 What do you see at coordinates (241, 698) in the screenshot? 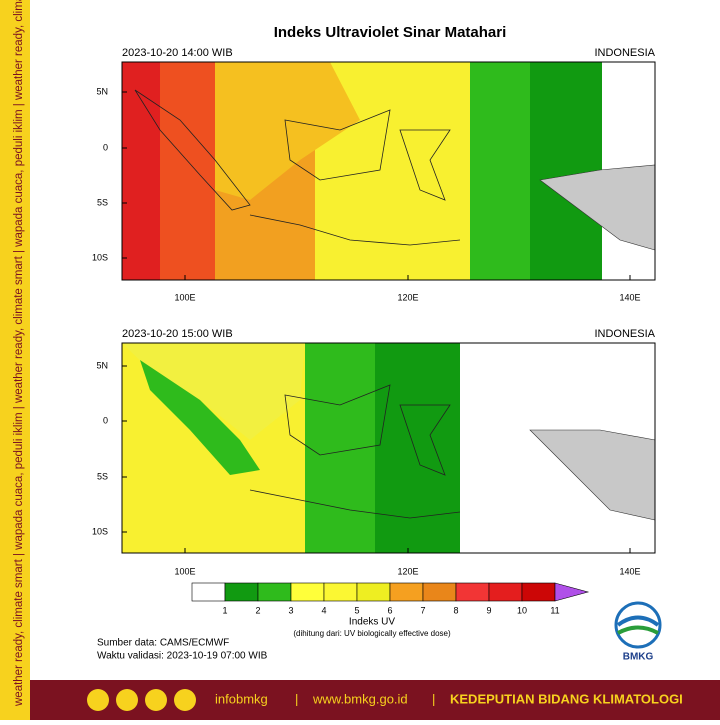
I see `footer-handle: infobmkg` at bounding box center [241, 698].